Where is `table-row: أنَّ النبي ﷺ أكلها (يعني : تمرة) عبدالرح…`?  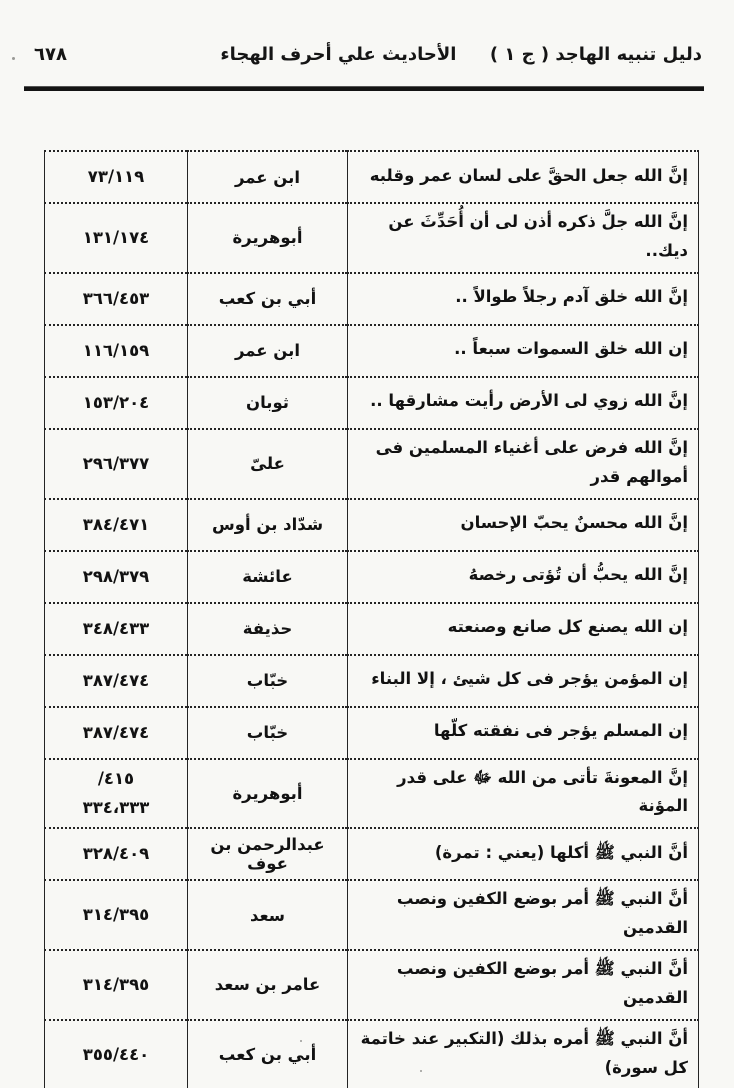 table-row: أنَّ النبي ﷺ أكلها (يعني : تمرة) عبدالرح… is located at coordinates (371, 854).